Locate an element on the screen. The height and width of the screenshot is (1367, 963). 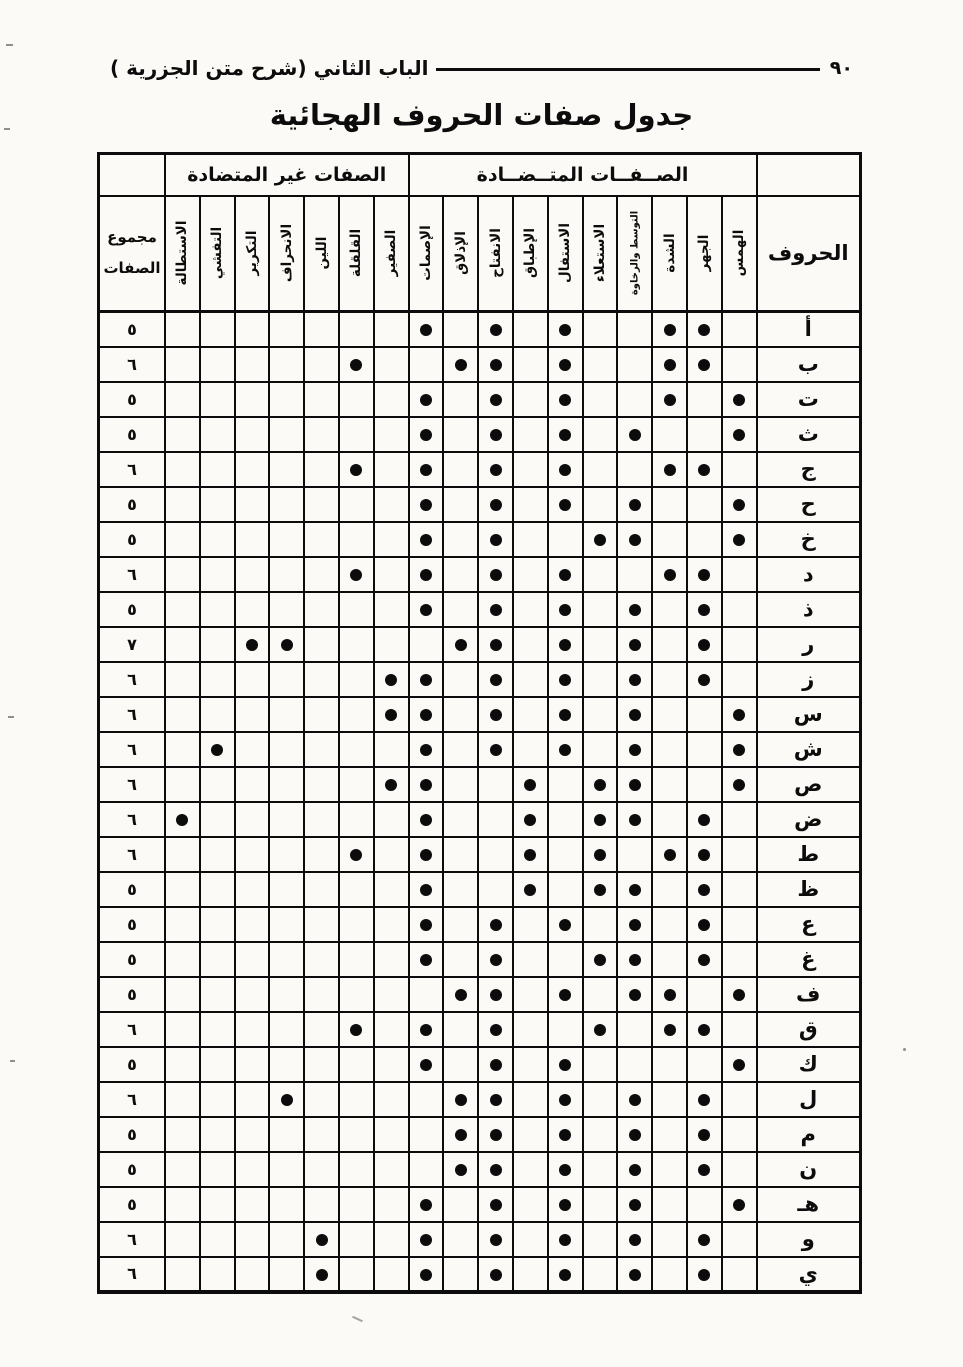
attribute-column-label: التوسط والرخاوة is located at coordinates (635, 253).